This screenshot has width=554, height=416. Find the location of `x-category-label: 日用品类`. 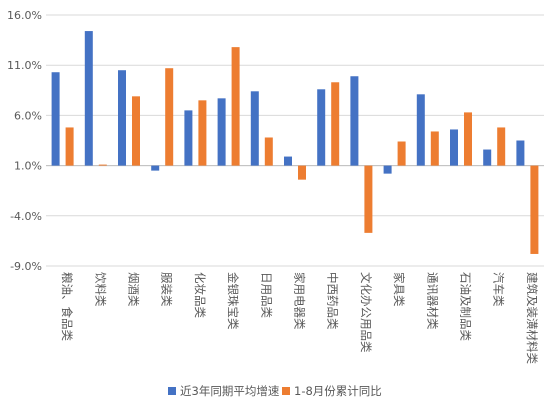

x-category-label: 日用品类 is located at coordinates (266, 295).